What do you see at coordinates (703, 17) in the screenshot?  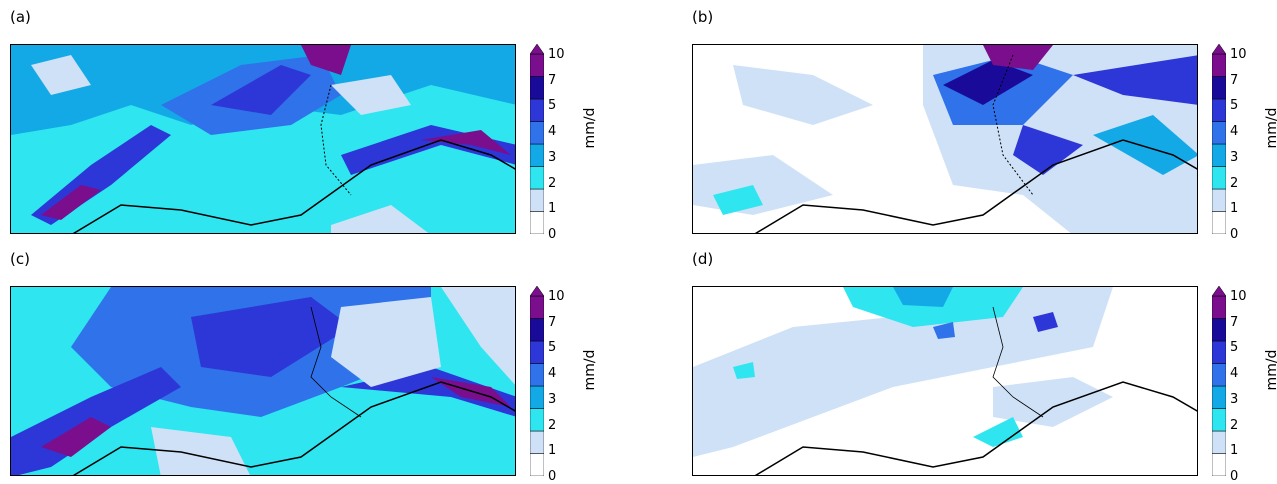 I see `panel-label: (b)` at bounding box center [703, 17].